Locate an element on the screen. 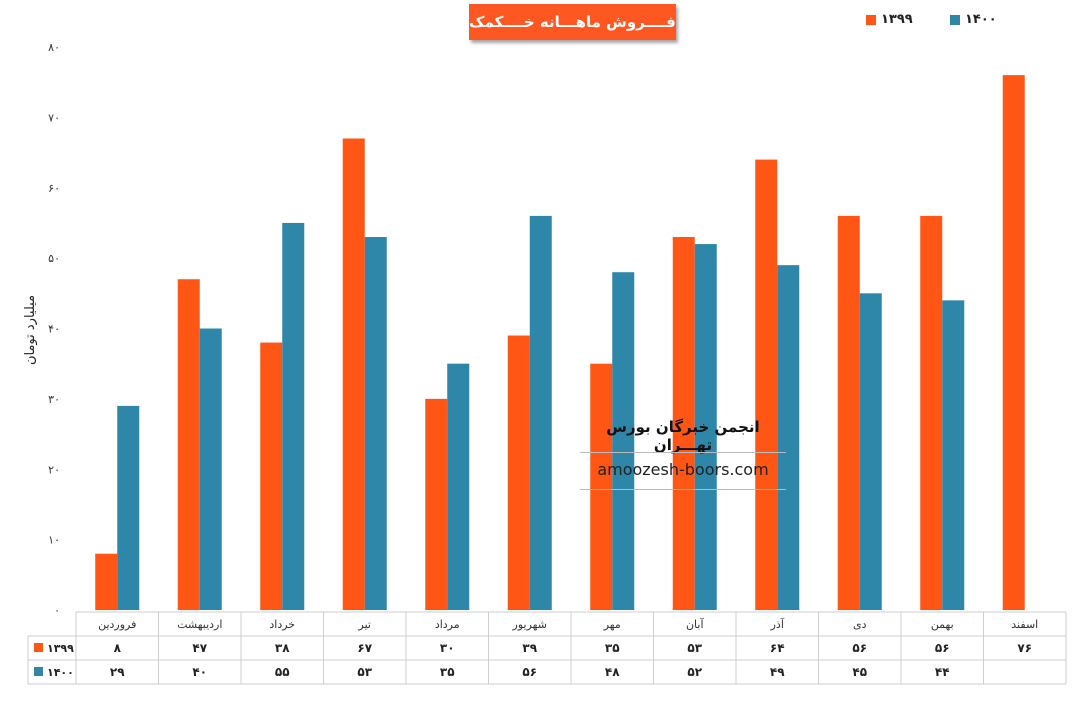  y-tick-label: ۱۰ is located at coordinates (54, 540).